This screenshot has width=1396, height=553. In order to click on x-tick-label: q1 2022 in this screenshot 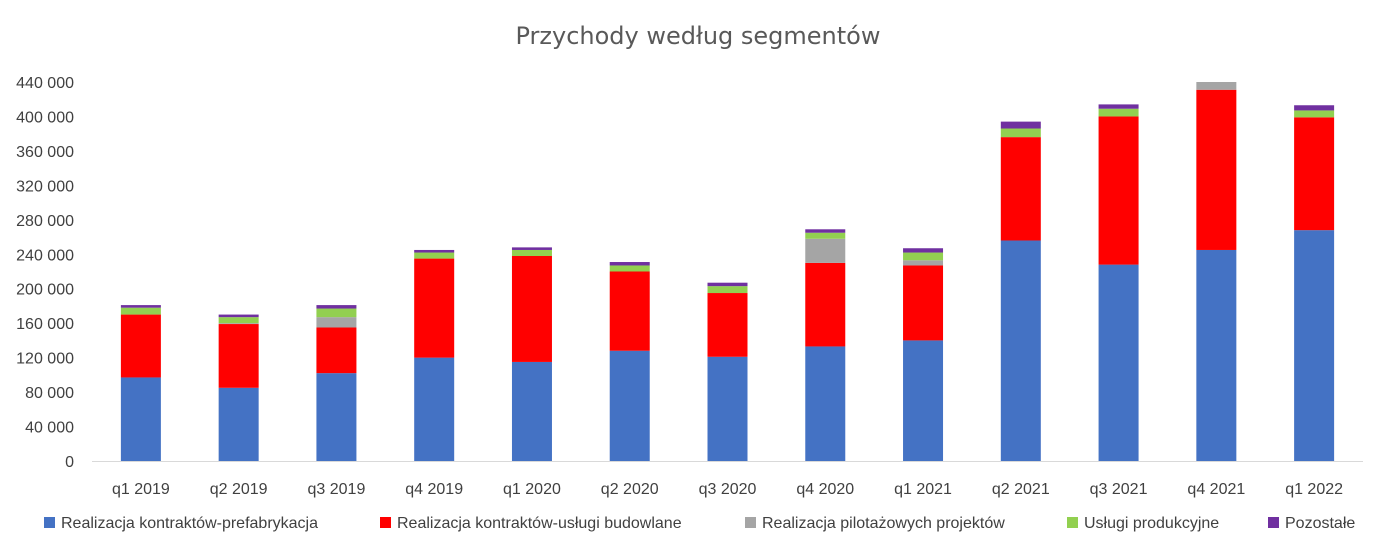, I will do `click(1314, 489)`.